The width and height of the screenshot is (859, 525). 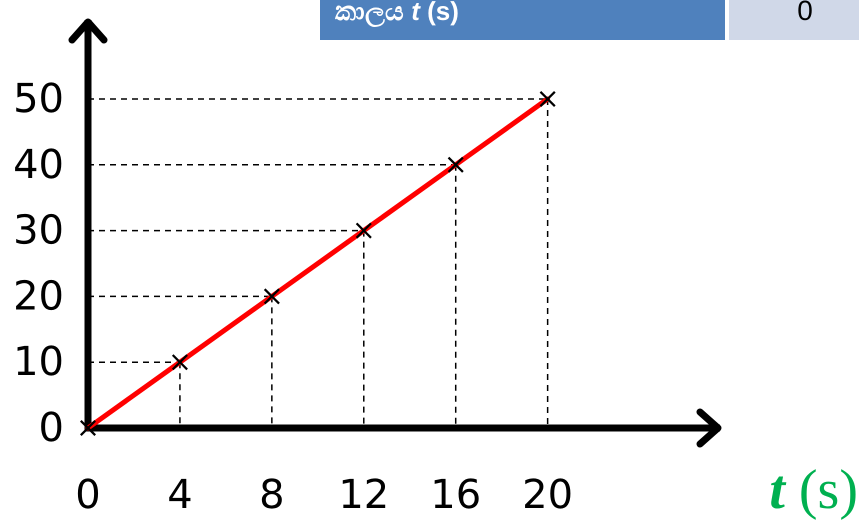 I want to click on x-tick-label: 4, so click(x=180, y=495).